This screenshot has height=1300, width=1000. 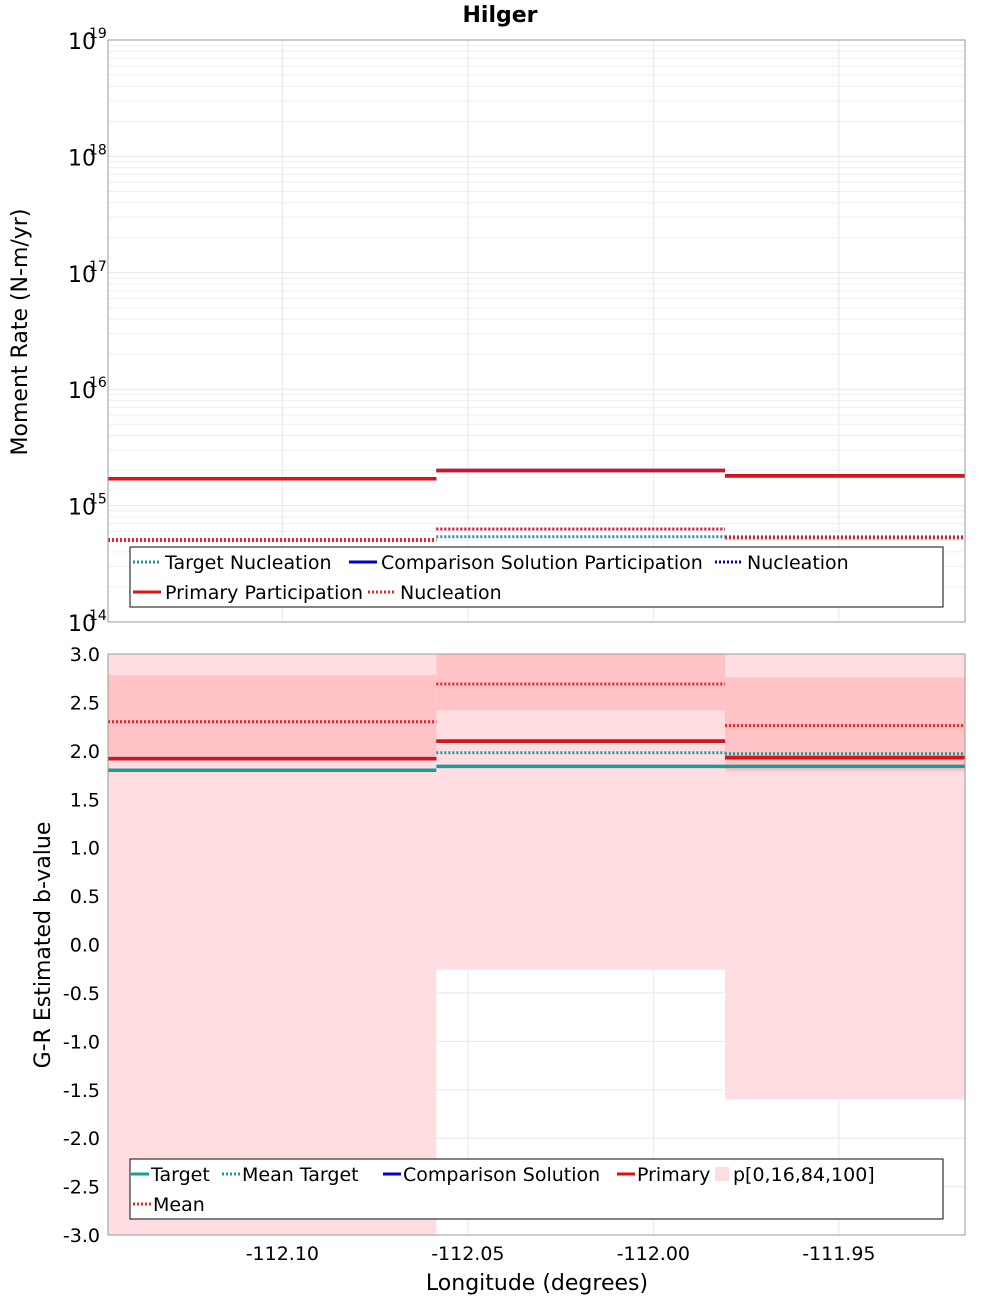 I want to click on top-y-axis-label: Moment Rate (N-m/yr), so click(x=20, y=332).